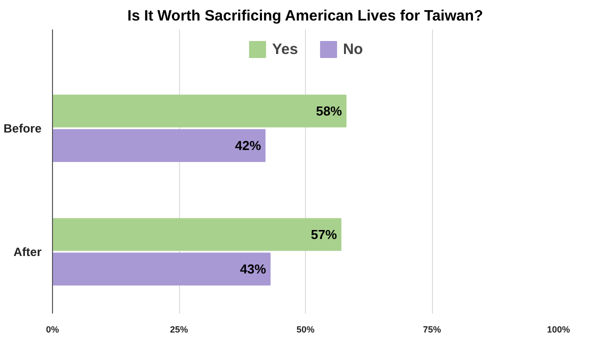 The height and width of the screenshot is (337, 600). What do you see at coordinates (53, 329) in the screenshot?
I see `x-tick-label: 0%` at bounding box center [53, 329].